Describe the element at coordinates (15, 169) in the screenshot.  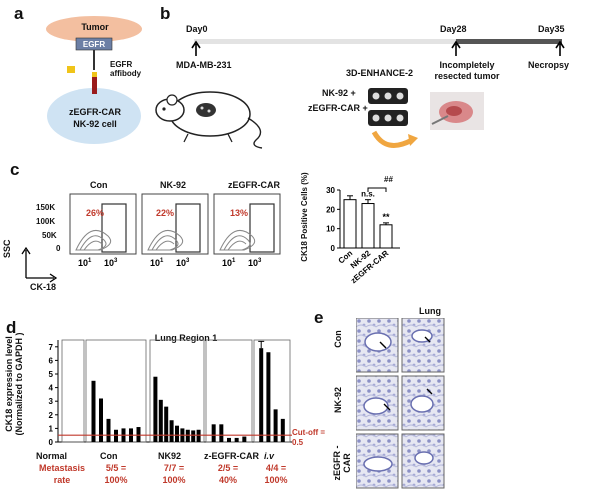
I see `panel-label-c: c` at that location.